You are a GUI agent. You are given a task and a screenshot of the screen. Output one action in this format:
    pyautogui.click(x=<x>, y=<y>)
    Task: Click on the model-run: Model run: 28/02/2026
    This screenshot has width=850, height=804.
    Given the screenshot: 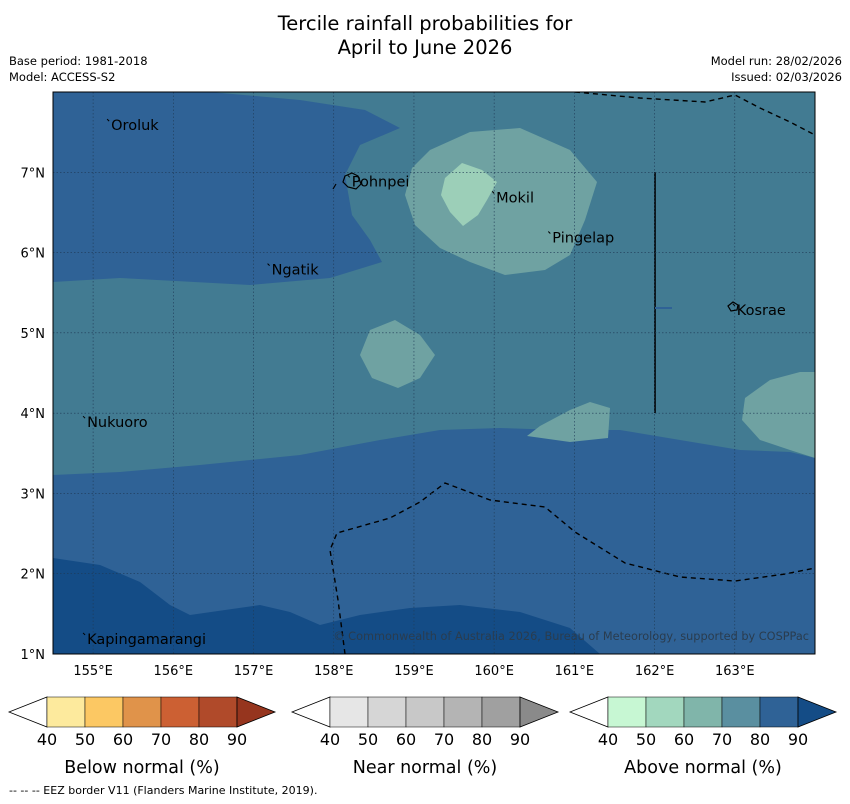 What is the action you would take?
    pyautogui.click(x=776, y=61)
    